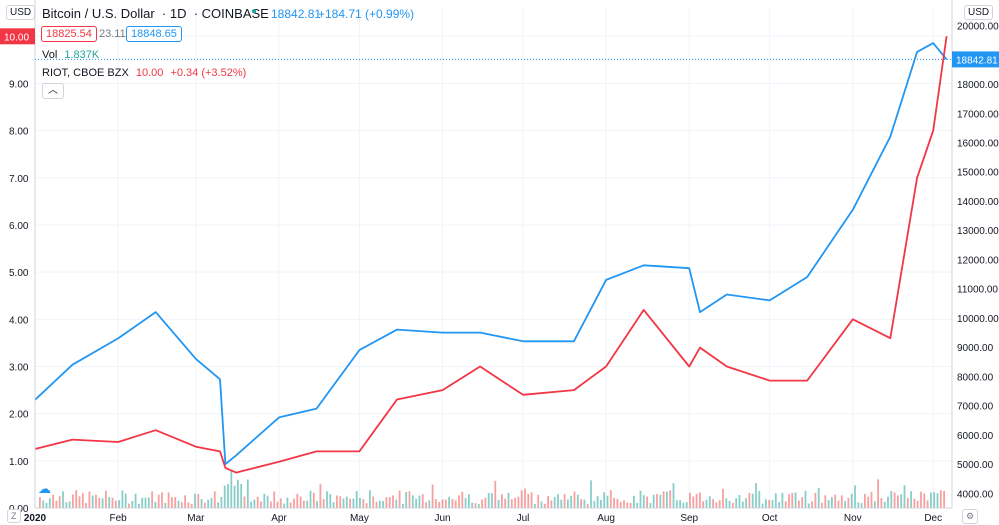 The height and width of the screenshot is (525, 999). What do you see at coordinates (144, 73) in the screenshot?
I see `compare-legend: RIOT, CBOE BZX 10.00 +0.34 (+3.52%)` at bounding box center [144, 73].